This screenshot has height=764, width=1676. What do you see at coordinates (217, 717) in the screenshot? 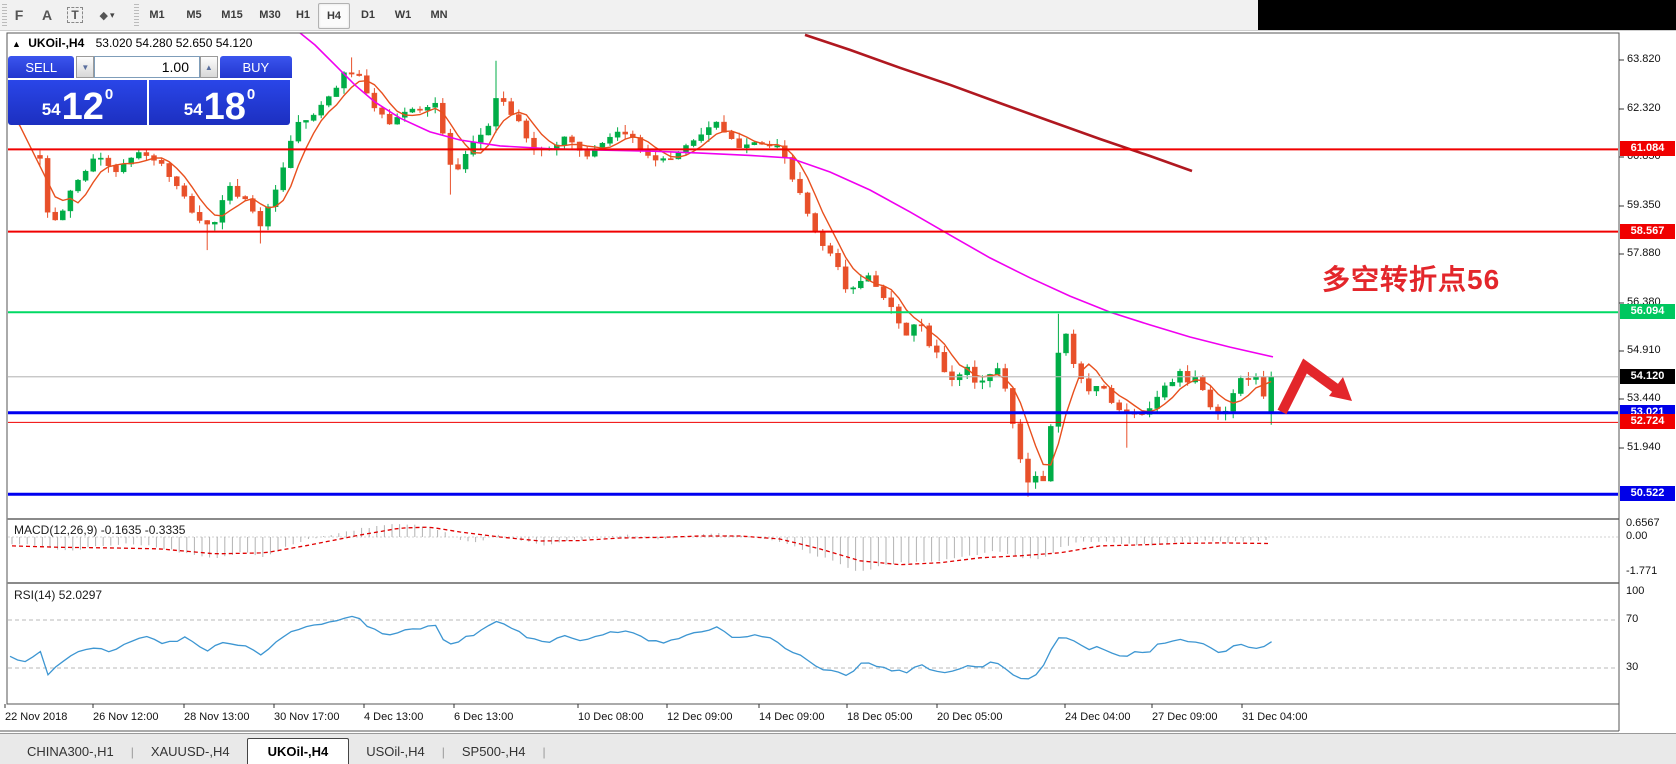
I see `time-axis-label: 28 Nov 13:00` at bounding box center [217, 717].